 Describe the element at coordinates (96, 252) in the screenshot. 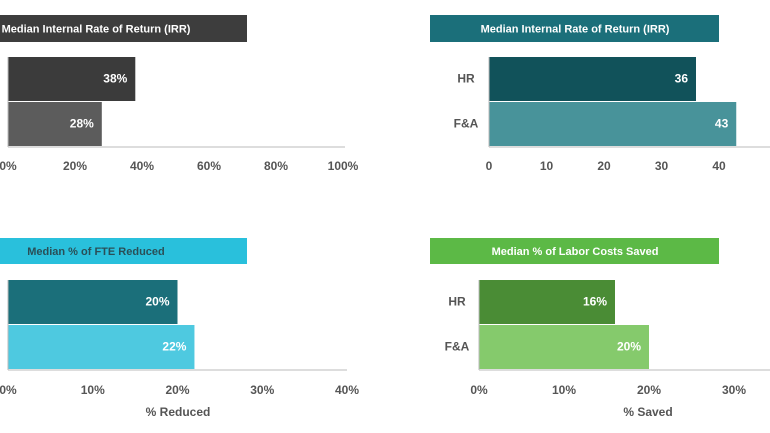

I see `chart-title: Median % of FTE Reduced` at that location.